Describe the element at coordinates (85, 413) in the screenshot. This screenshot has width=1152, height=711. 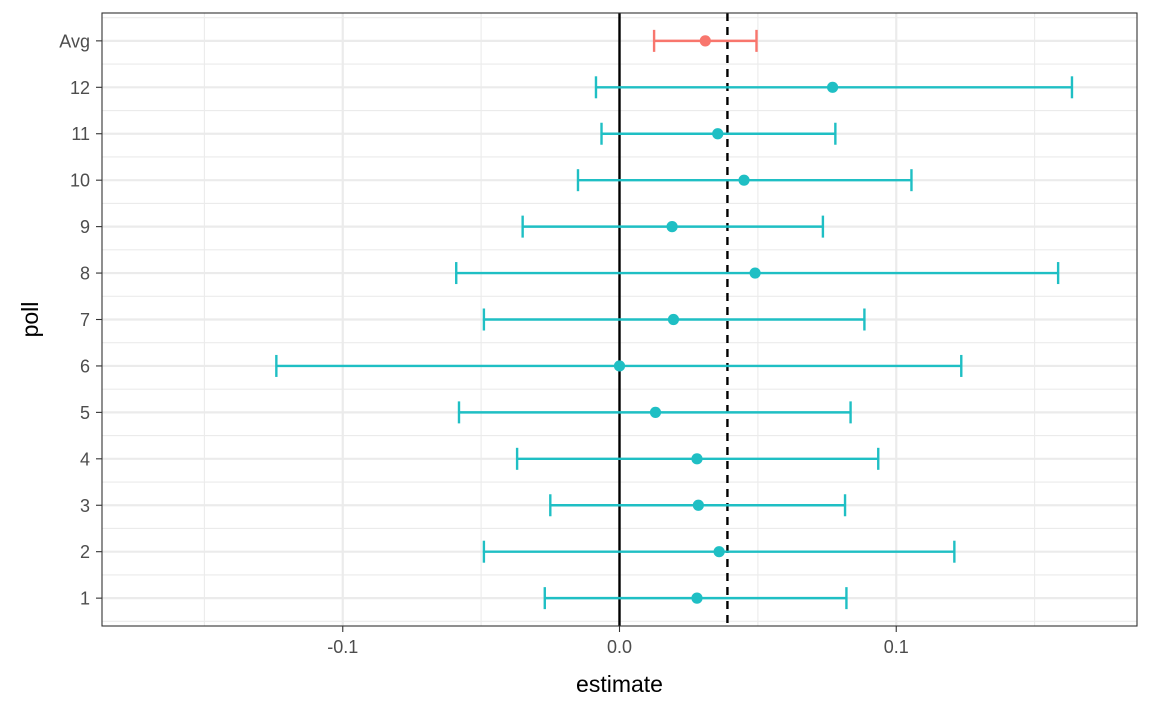
I see `y-tick-label: 5` at that location.